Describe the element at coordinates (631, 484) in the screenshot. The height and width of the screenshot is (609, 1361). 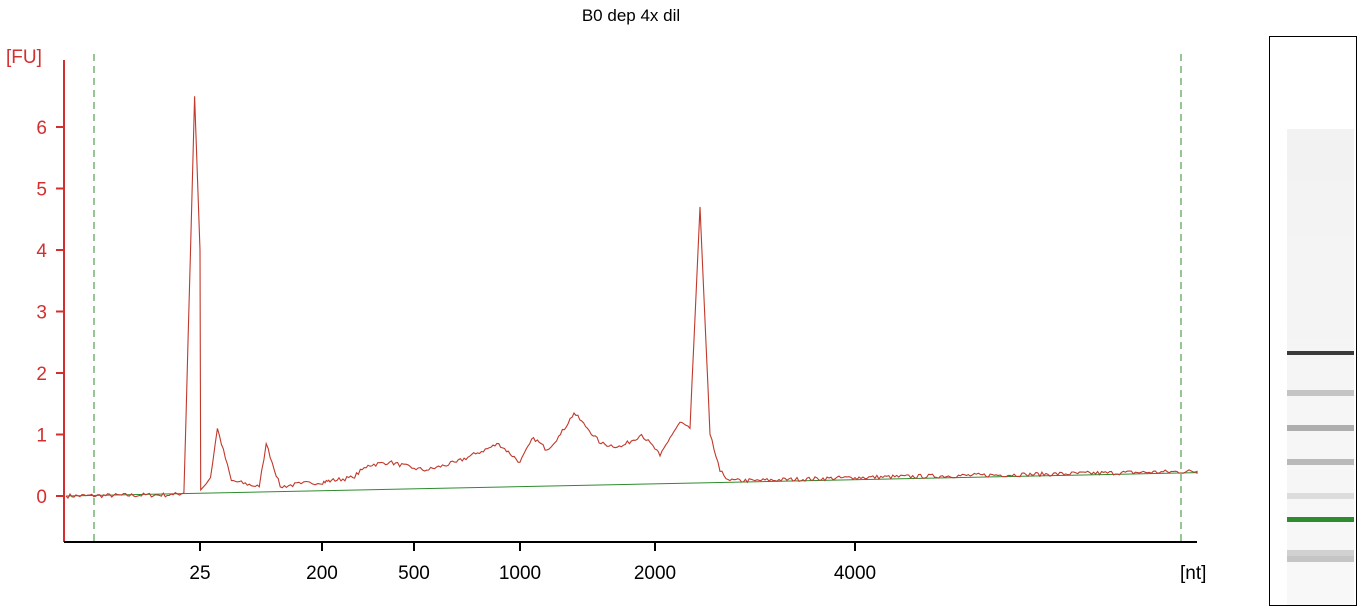
I see `baseline-line` at that location.